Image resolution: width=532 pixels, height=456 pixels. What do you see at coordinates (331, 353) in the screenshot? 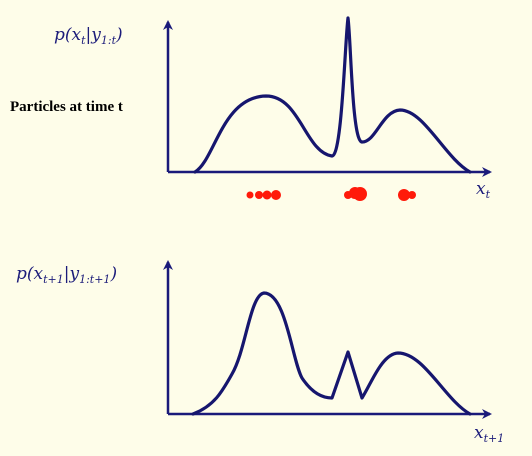
I see `bottom-density-curve` at bounding box center [331, 353].